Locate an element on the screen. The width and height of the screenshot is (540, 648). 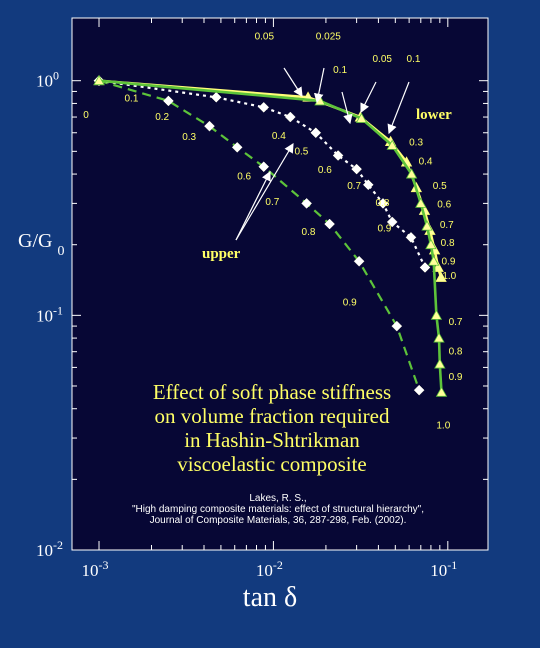
y-axis-label: G/G 0 is located at coordinates (41, 244).